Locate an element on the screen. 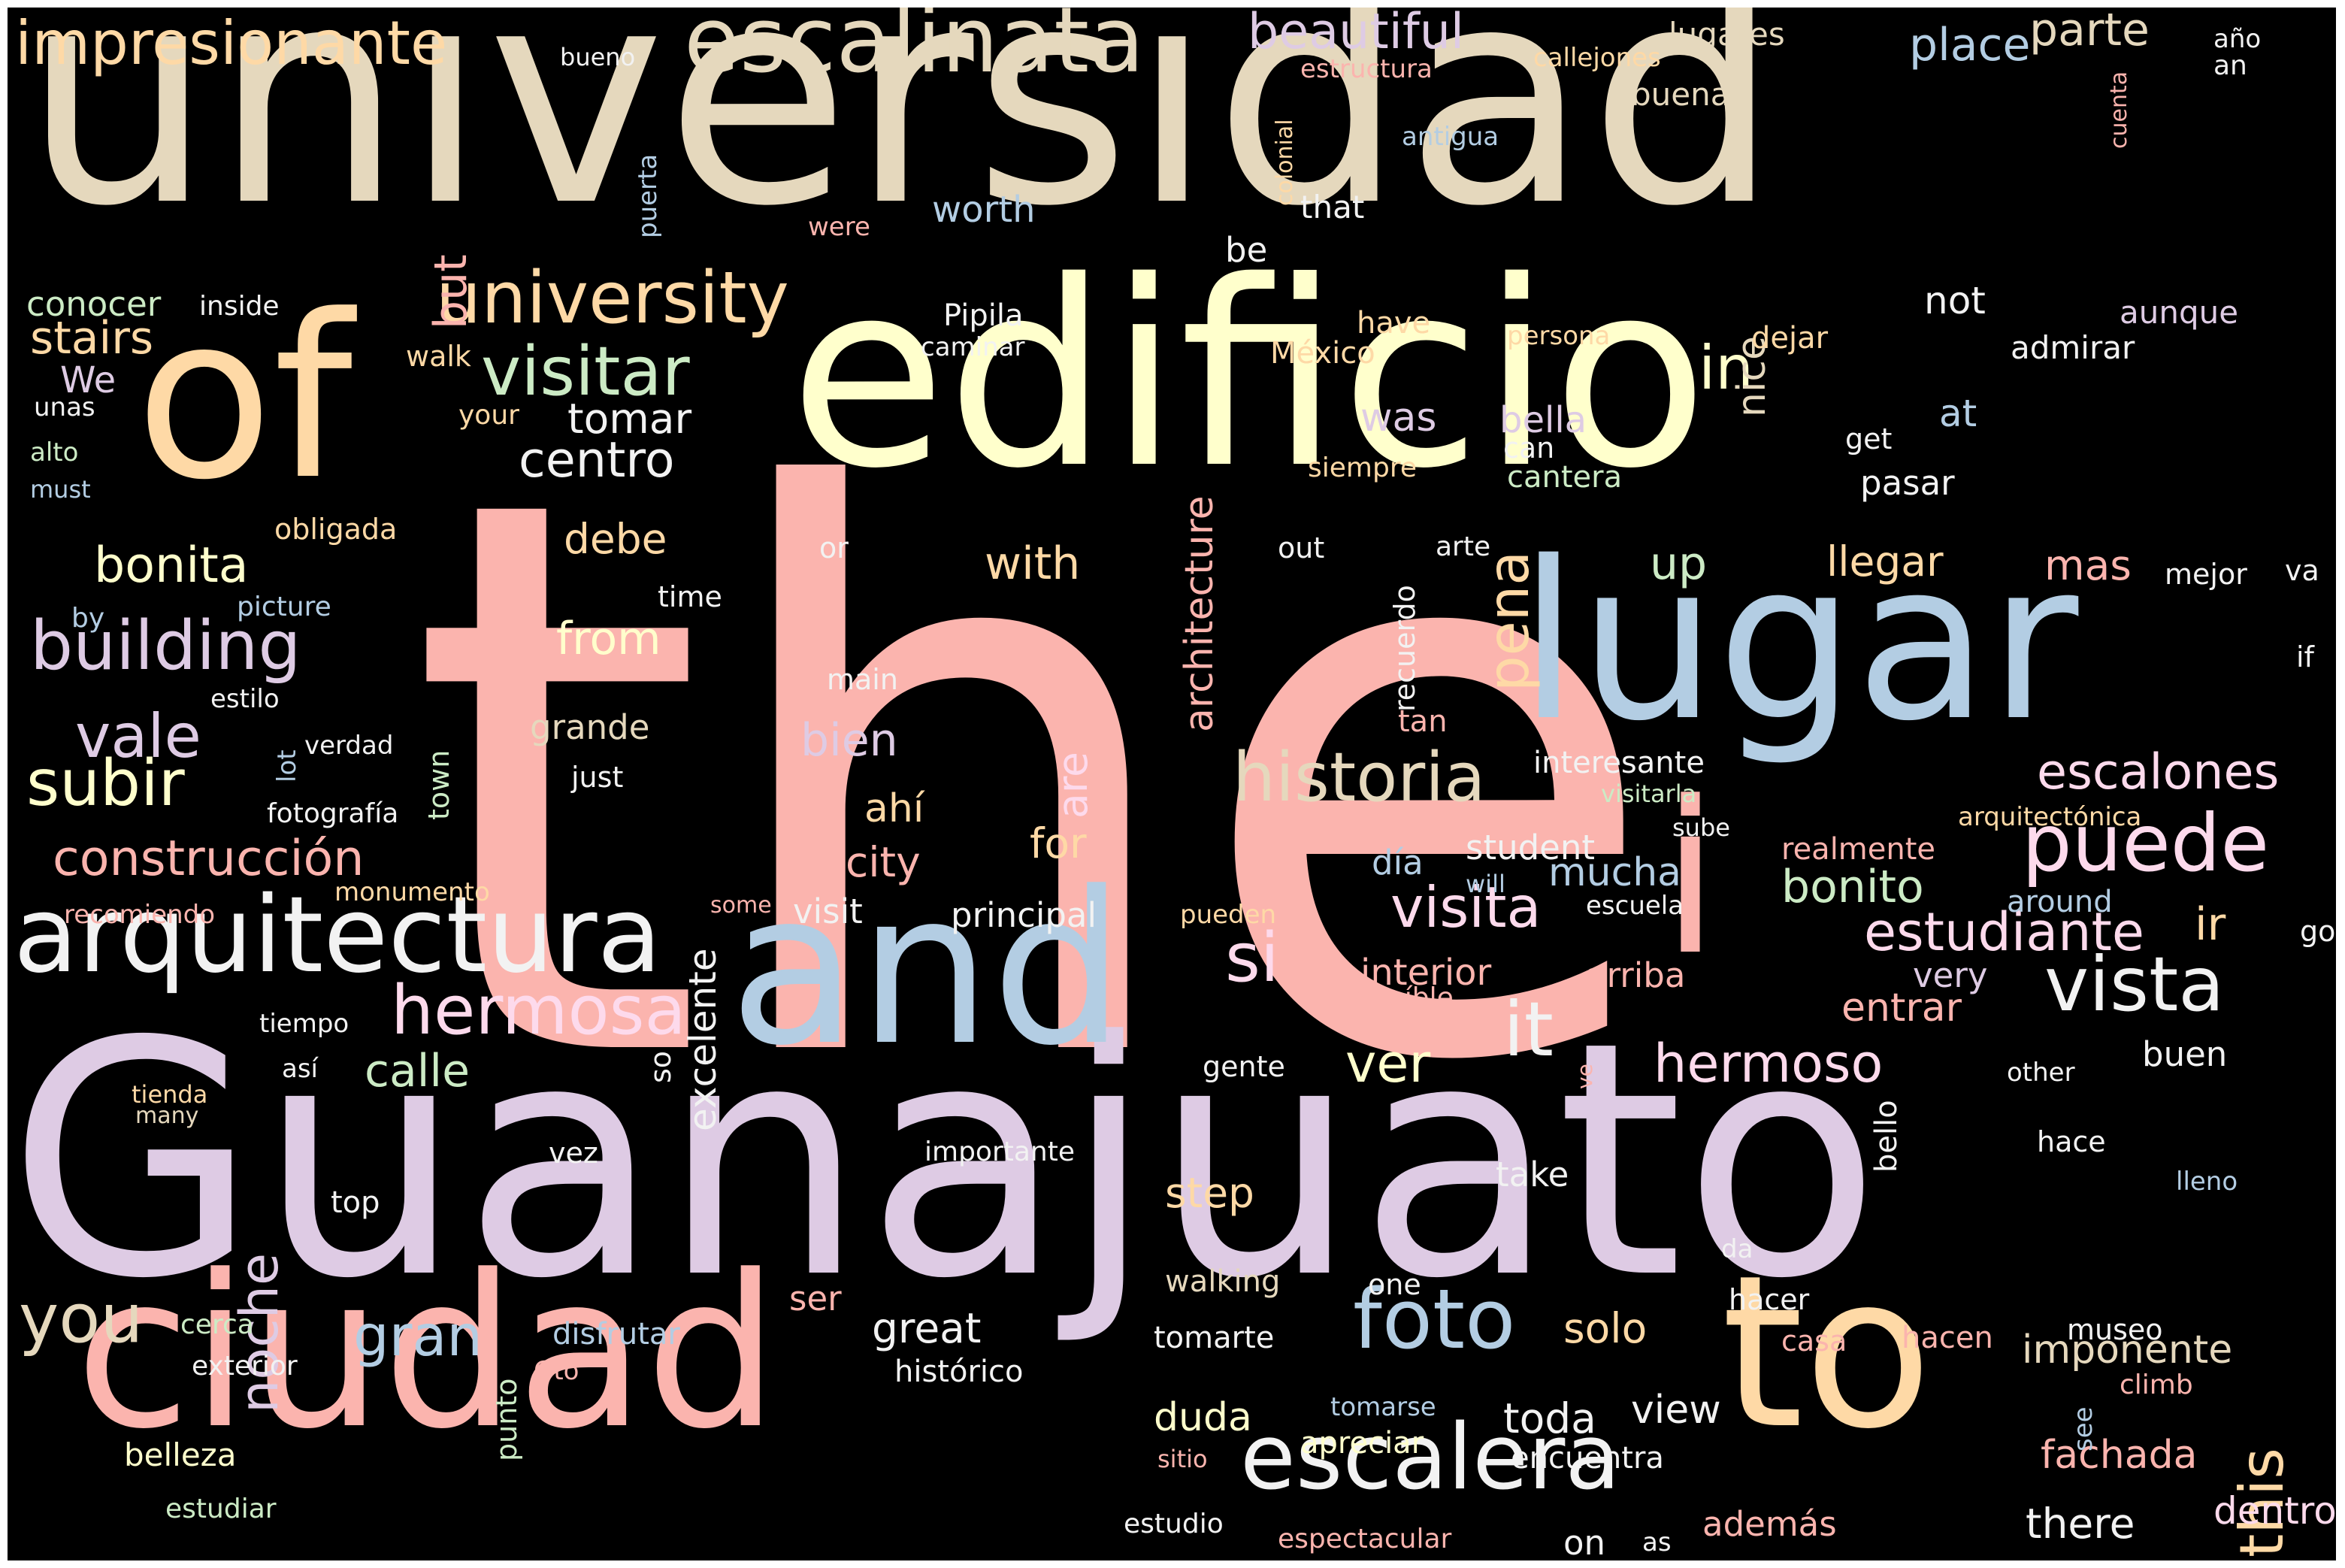 The height and width of the screenshot is (1568, 2345). word-take: take is located at coordinates (1532, 1174).